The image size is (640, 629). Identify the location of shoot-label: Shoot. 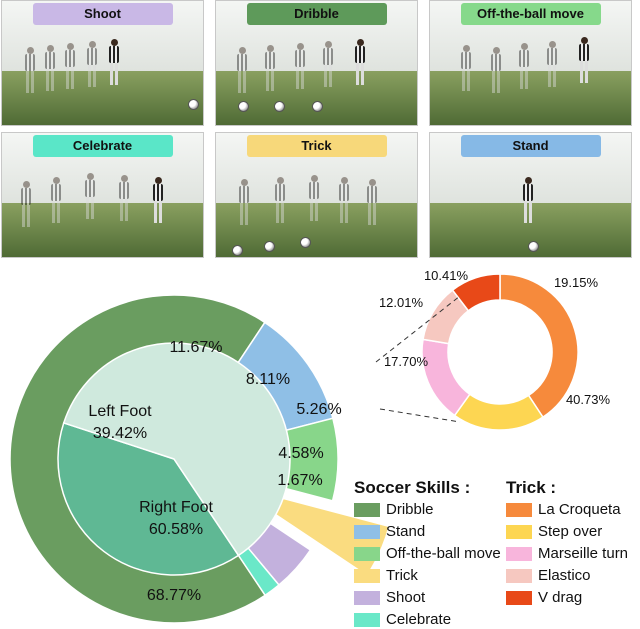
(102, 14).